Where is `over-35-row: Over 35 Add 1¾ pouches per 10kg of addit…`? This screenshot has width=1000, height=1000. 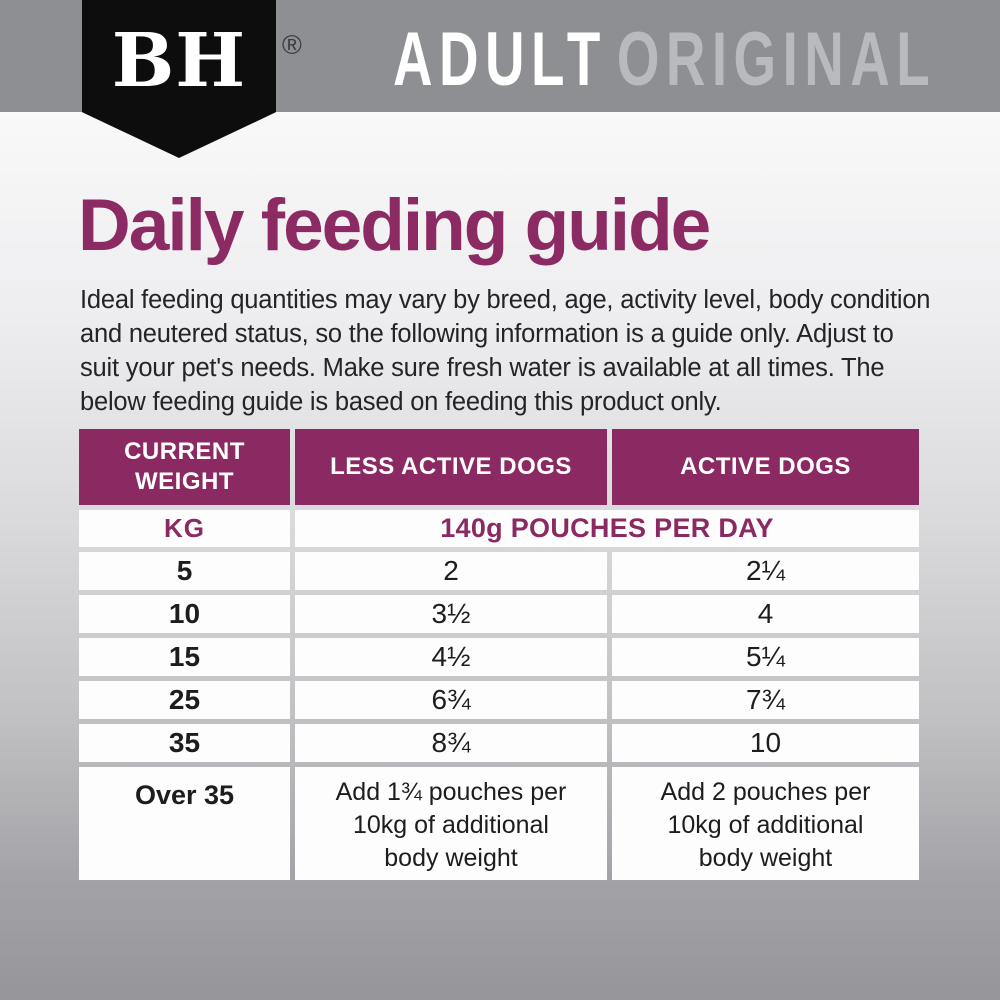
over-35-row: Over 35 Add 1¾ pouches per 10kg of addit… is located at coordinates (499, 823).